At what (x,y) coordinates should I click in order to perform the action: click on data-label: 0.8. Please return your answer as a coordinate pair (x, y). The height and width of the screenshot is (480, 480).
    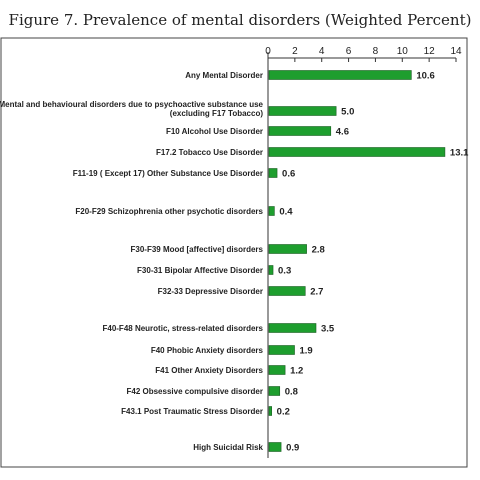
    Looking at the image, I should click on (291, 392).